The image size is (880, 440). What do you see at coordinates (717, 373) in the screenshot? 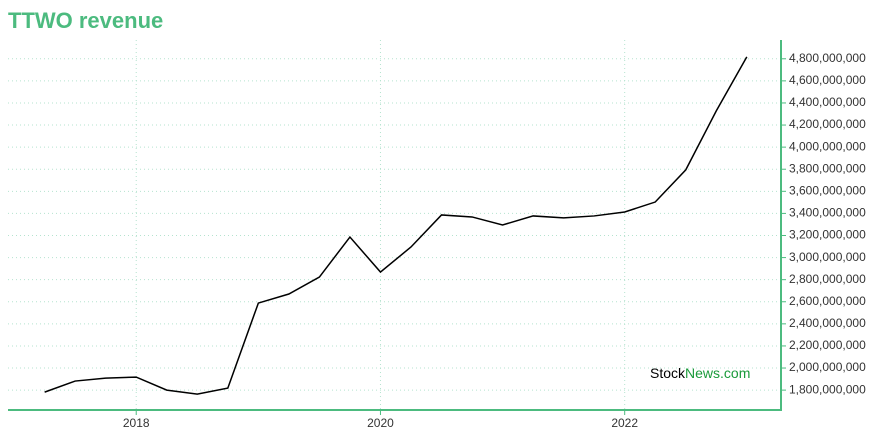
I see `watermark-part: News.com` at bounding box center [717, 373].